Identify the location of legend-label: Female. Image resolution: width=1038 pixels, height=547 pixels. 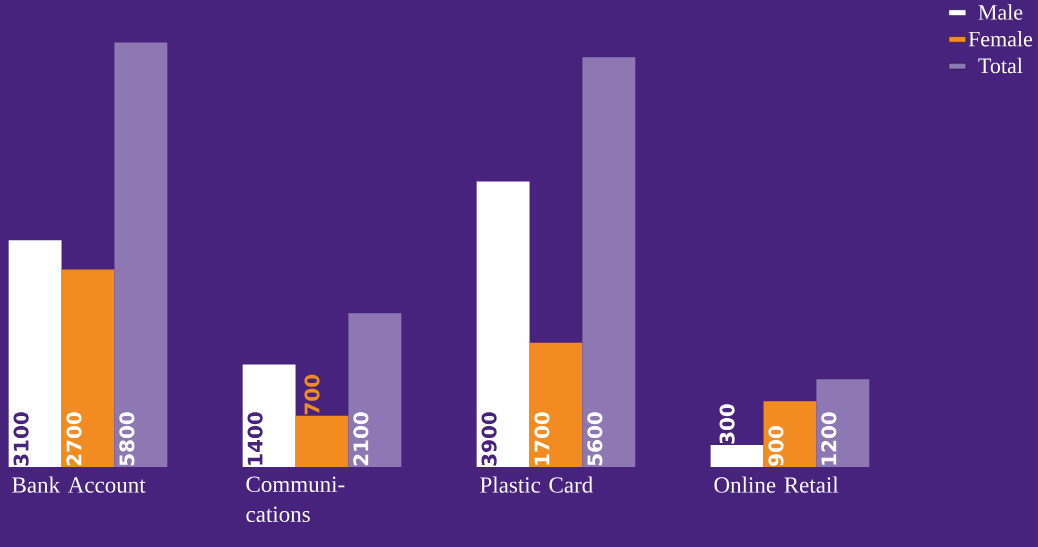
(1000, 38).